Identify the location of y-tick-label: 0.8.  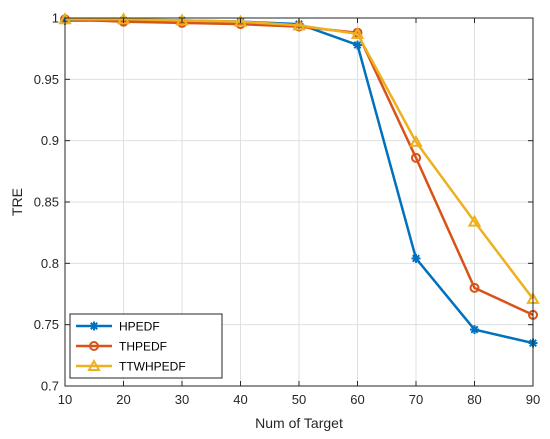
(50, 263).